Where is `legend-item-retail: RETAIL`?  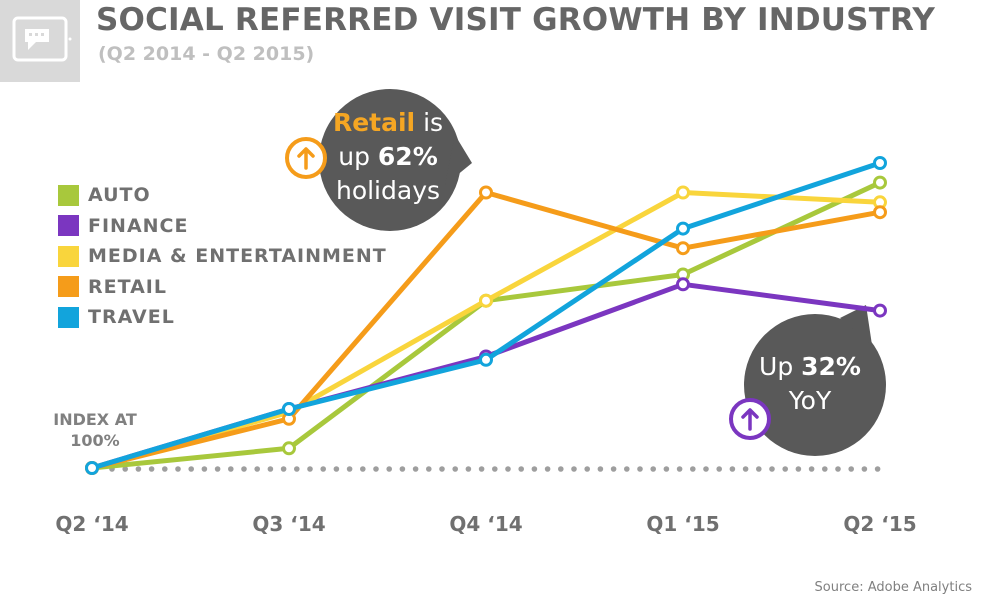 legend-item-retail: RETAIL is located at coordinates (222, 287).